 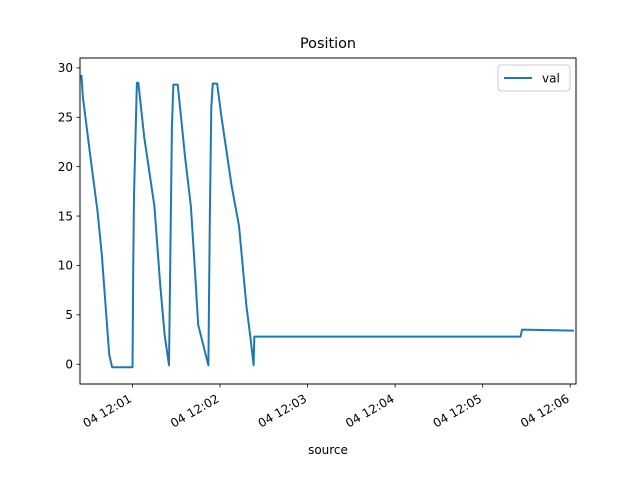 What do you see at coordinates (65, 266) in the screenshot?
I see `y-tick-label: 10` at bounding box center [65, 266].